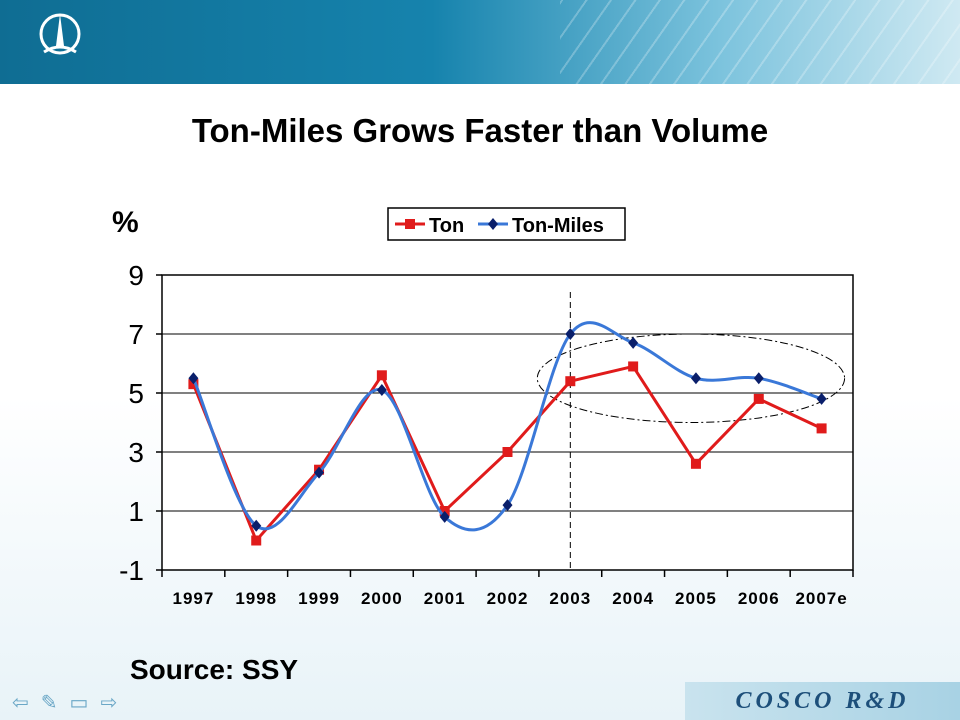 The height and width of the screenshot is (720, 960). What do you see at coordinates (64, 702) in the screenshot?
I see `slide-navigation: ⇦ ✎ ▭ ⇨` at bounding box center [64, 702].